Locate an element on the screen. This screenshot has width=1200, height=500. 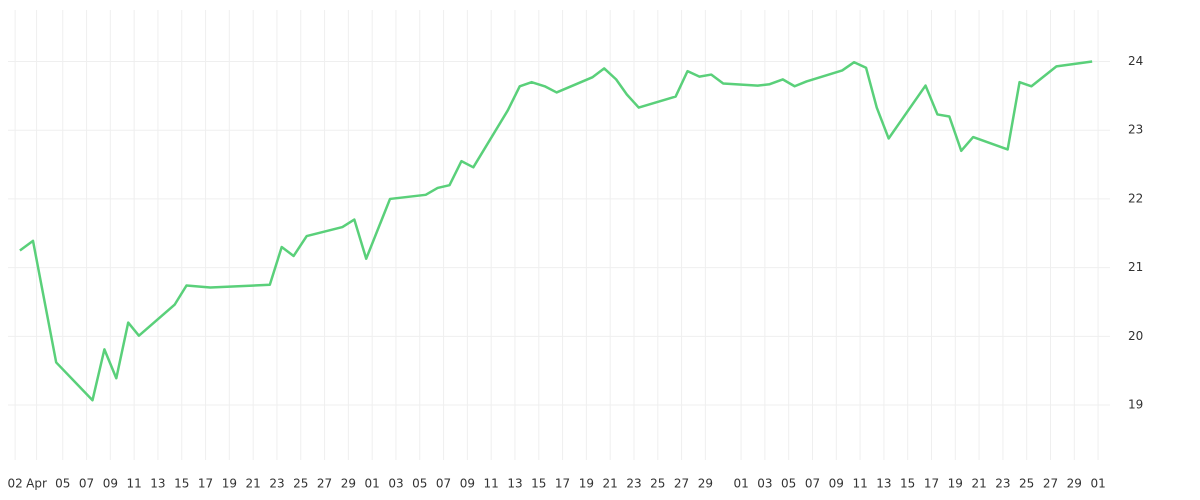
x-tick-label: Apr is located at coordinates (36, 484).